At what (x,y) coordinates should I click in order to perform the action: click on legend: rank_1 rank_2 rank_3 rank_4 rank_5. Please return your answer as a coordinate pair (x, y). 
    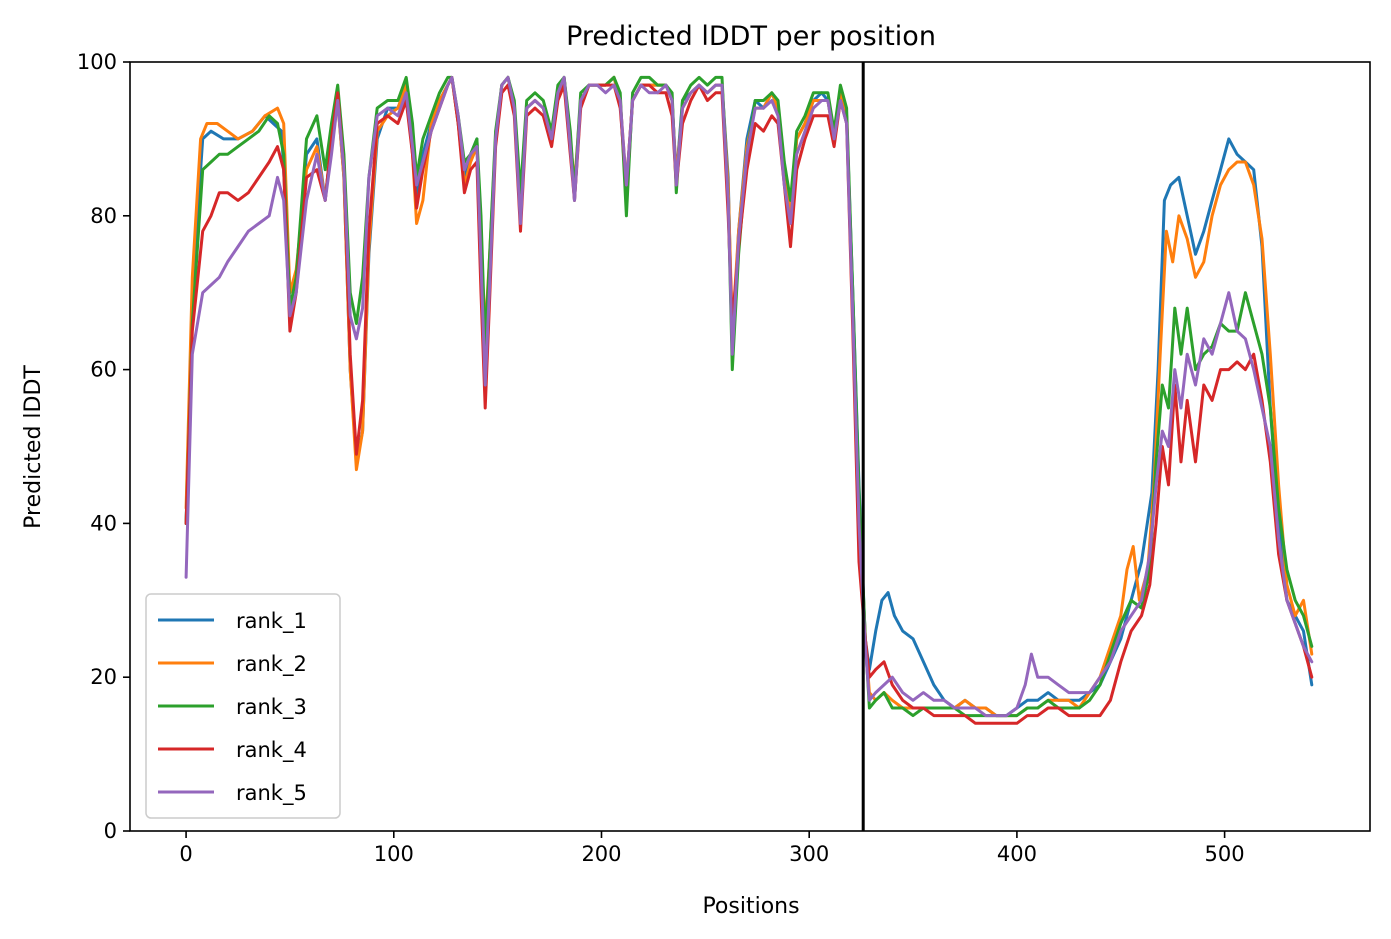
    Looking at the image, I should click on (243, 706).